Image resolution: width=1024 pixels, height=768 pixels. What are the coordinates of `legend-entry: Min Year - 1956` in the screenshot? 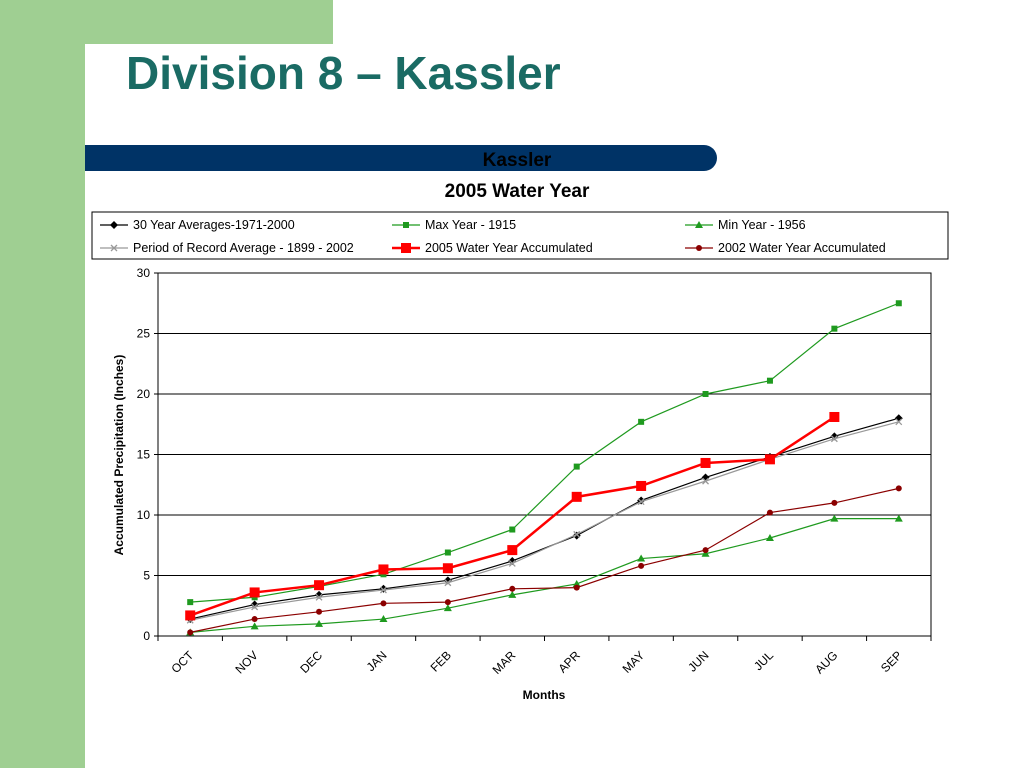 It's located at (762, 225).